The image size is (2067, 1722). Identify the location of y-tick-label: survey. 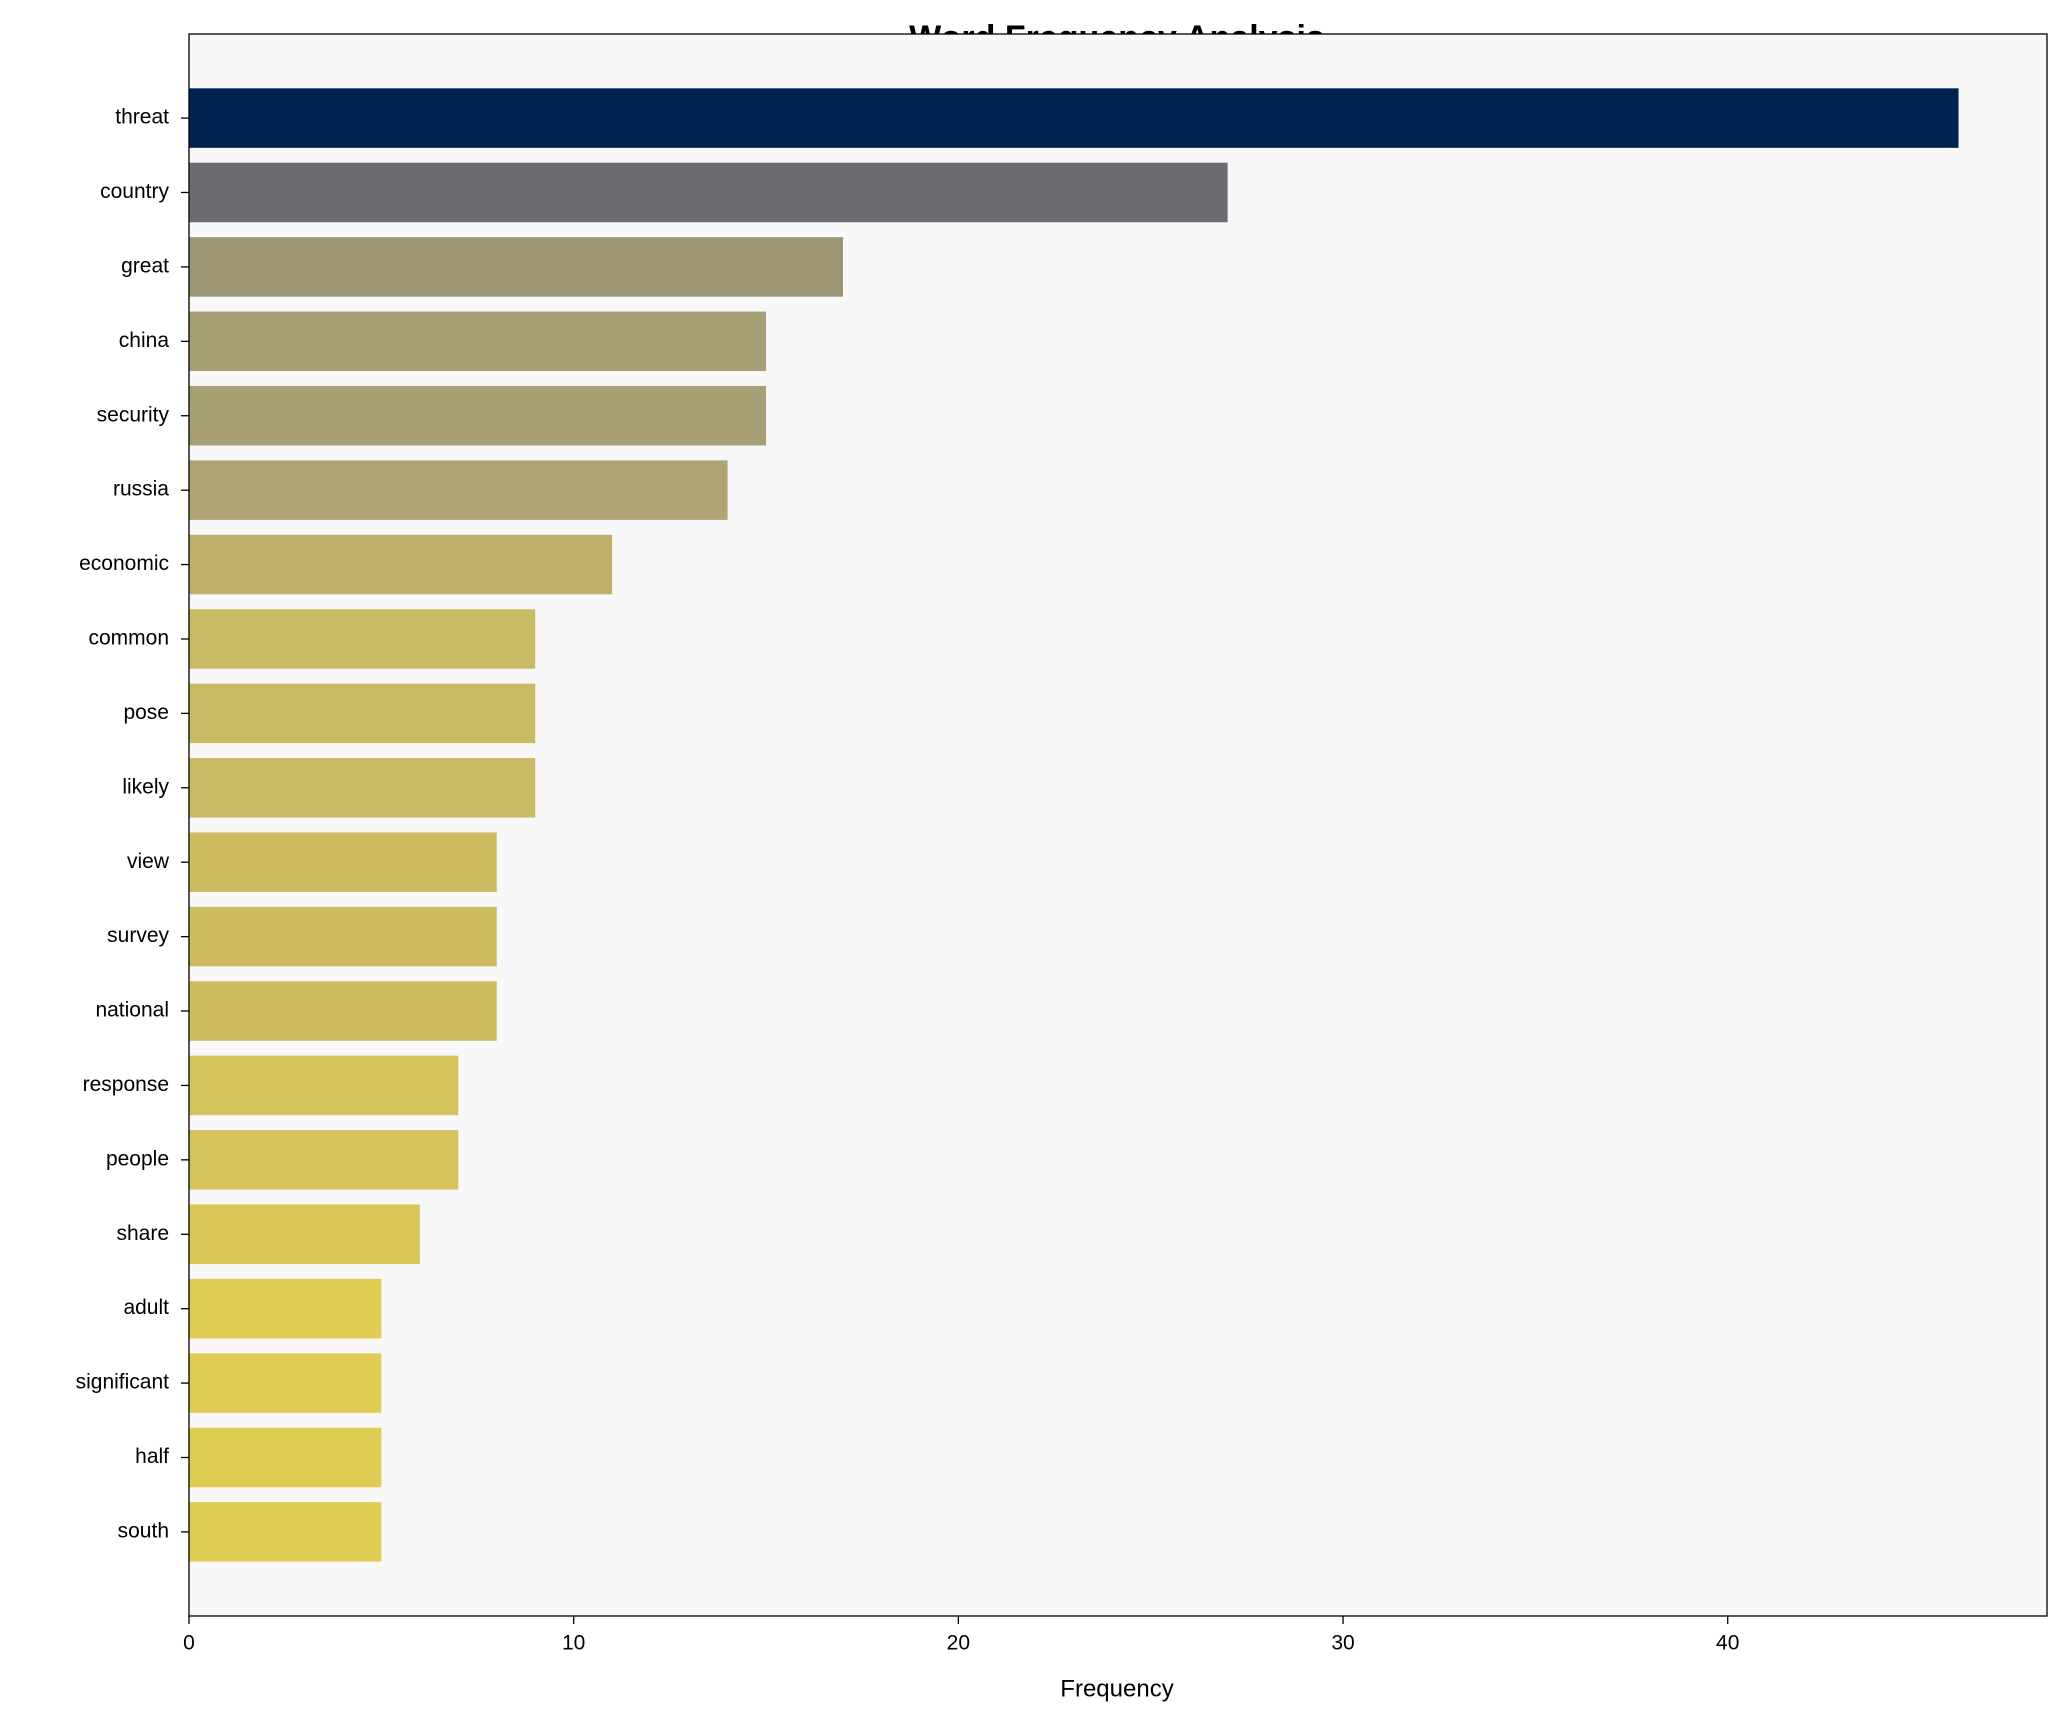
(138, 935).